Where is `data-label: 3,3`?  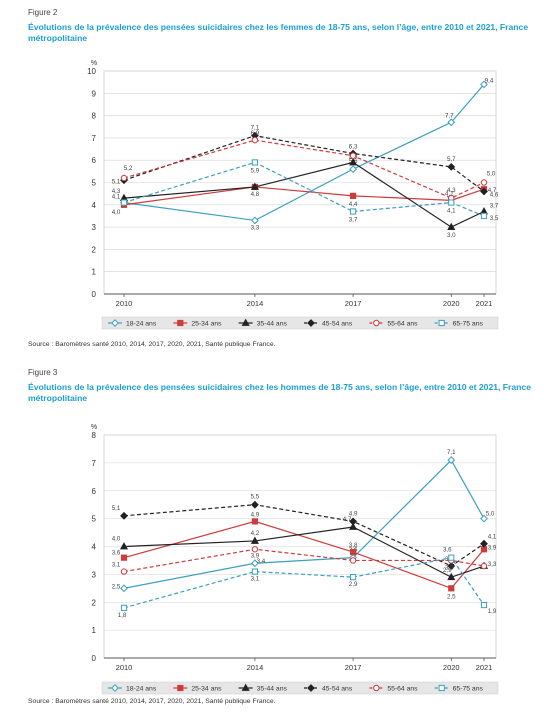
data-label: 3,3 is located at coordinates (255, 227).